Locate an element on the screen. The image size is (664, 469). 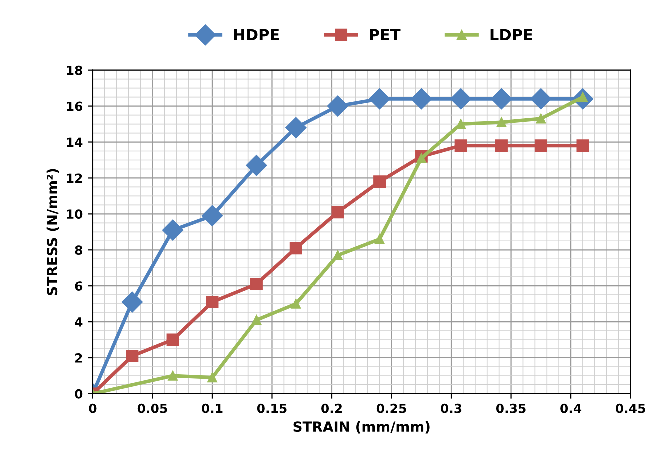
x-tick-label: 0.2 is located at coordinates (332, 409).